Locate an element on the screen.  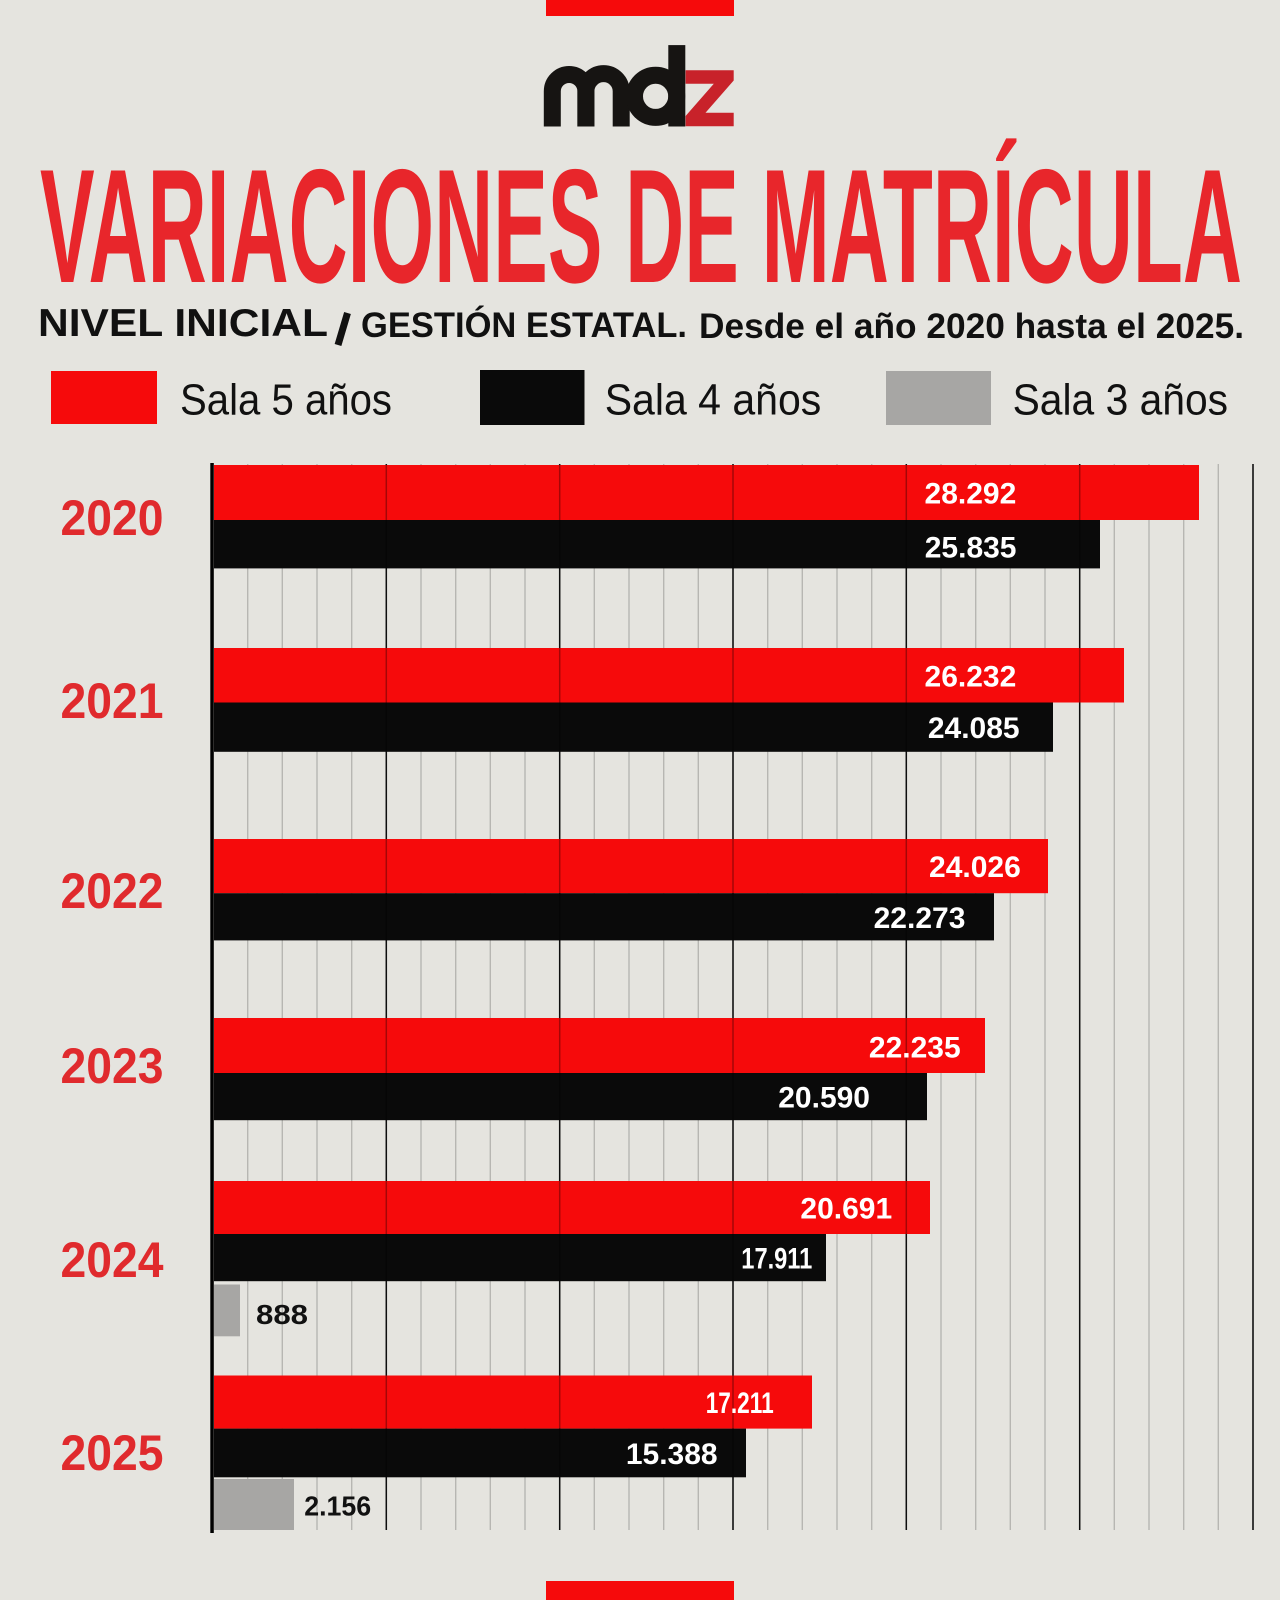
svg-text: 2022 is located at coordinates (112, 891).